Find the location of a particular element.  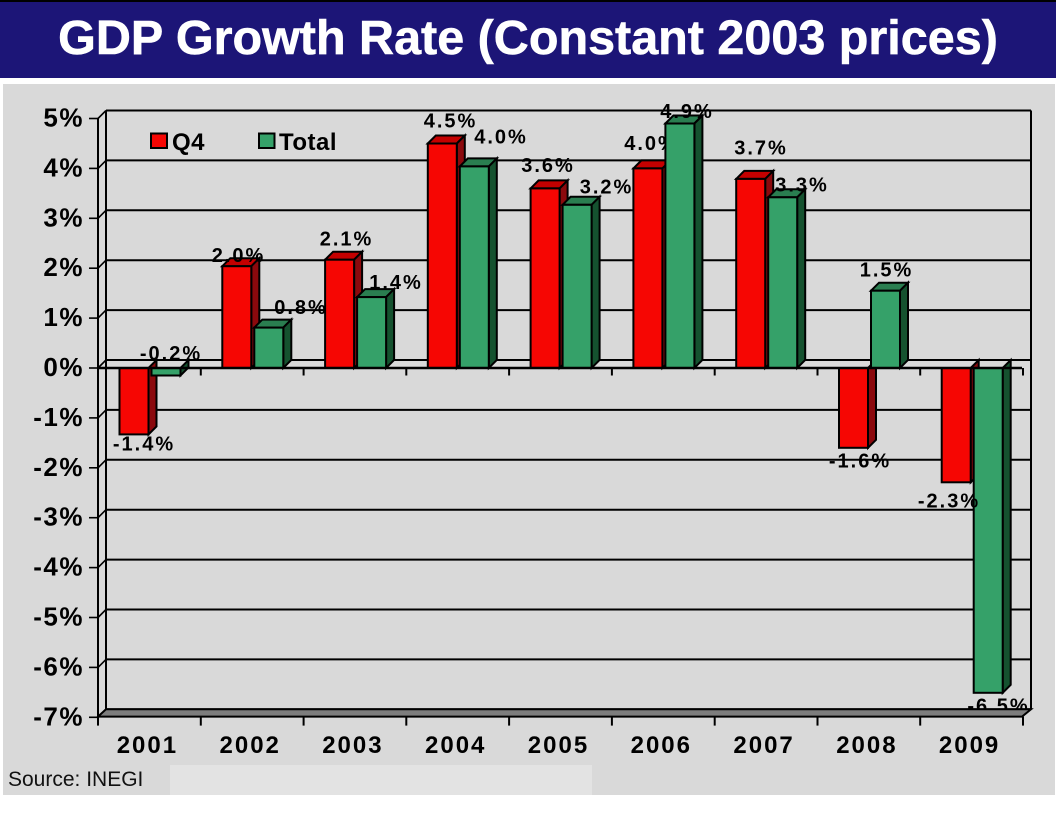

svg-text: 0.8% is located at coordinates (301, 308).